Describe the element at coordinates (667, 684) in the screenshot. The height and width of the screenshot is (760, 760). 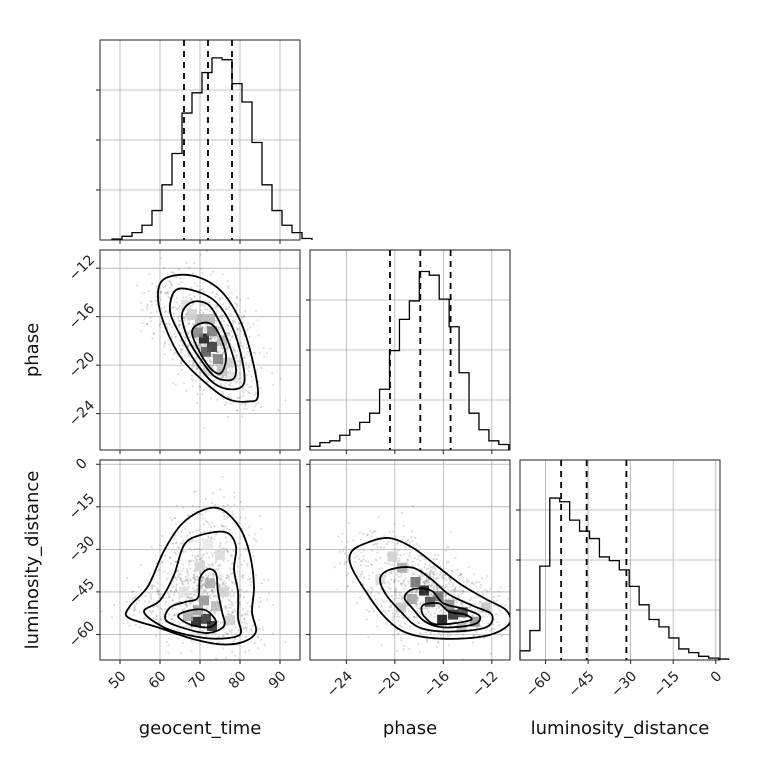
I see `x-tick-label-luminosity-distance: −15` at that location.